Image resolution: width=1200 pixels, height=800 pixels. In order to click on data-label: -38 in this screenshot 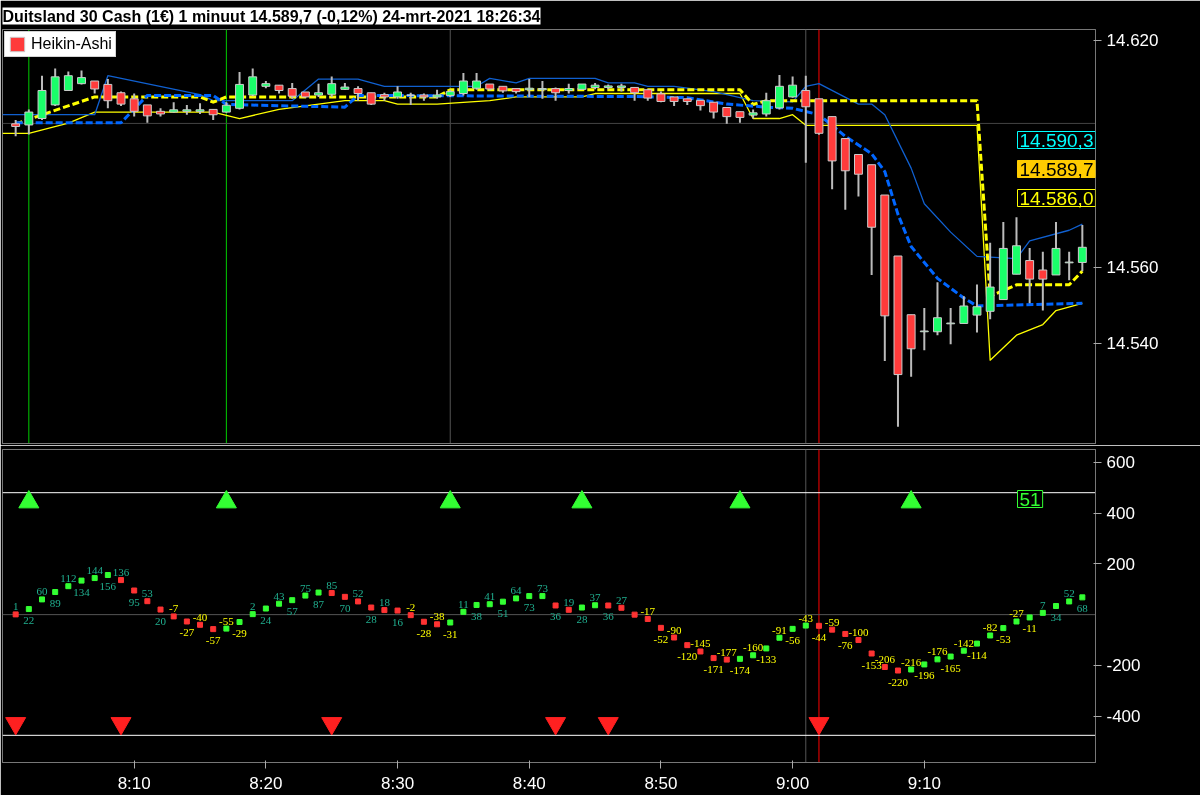, I will do `click(437, 616)`.